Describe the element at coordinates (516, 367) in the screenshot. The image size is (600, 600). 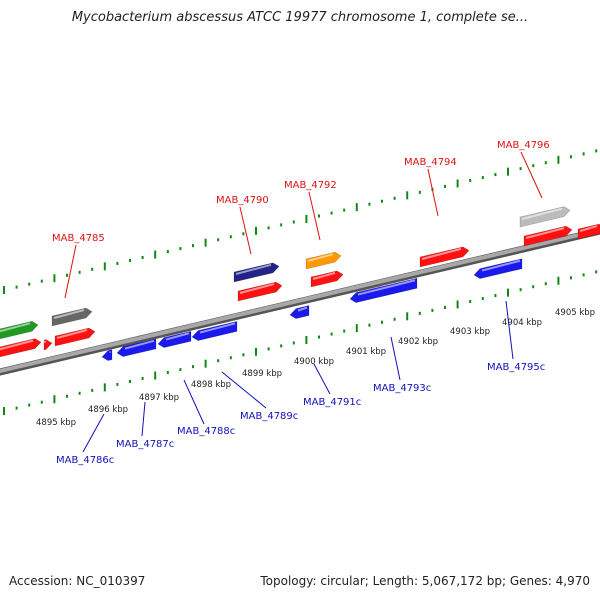
I see `gene-label-mab-4795c: MAB_4795c` at that location.